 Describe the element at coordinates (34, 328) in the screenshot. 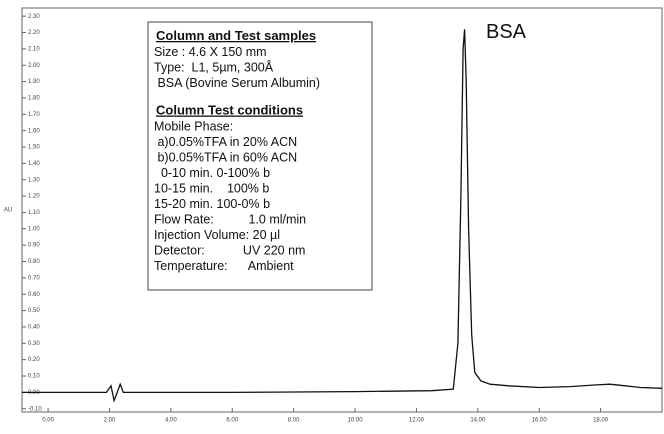

I see `y-tick-label: 0.40` at that location.